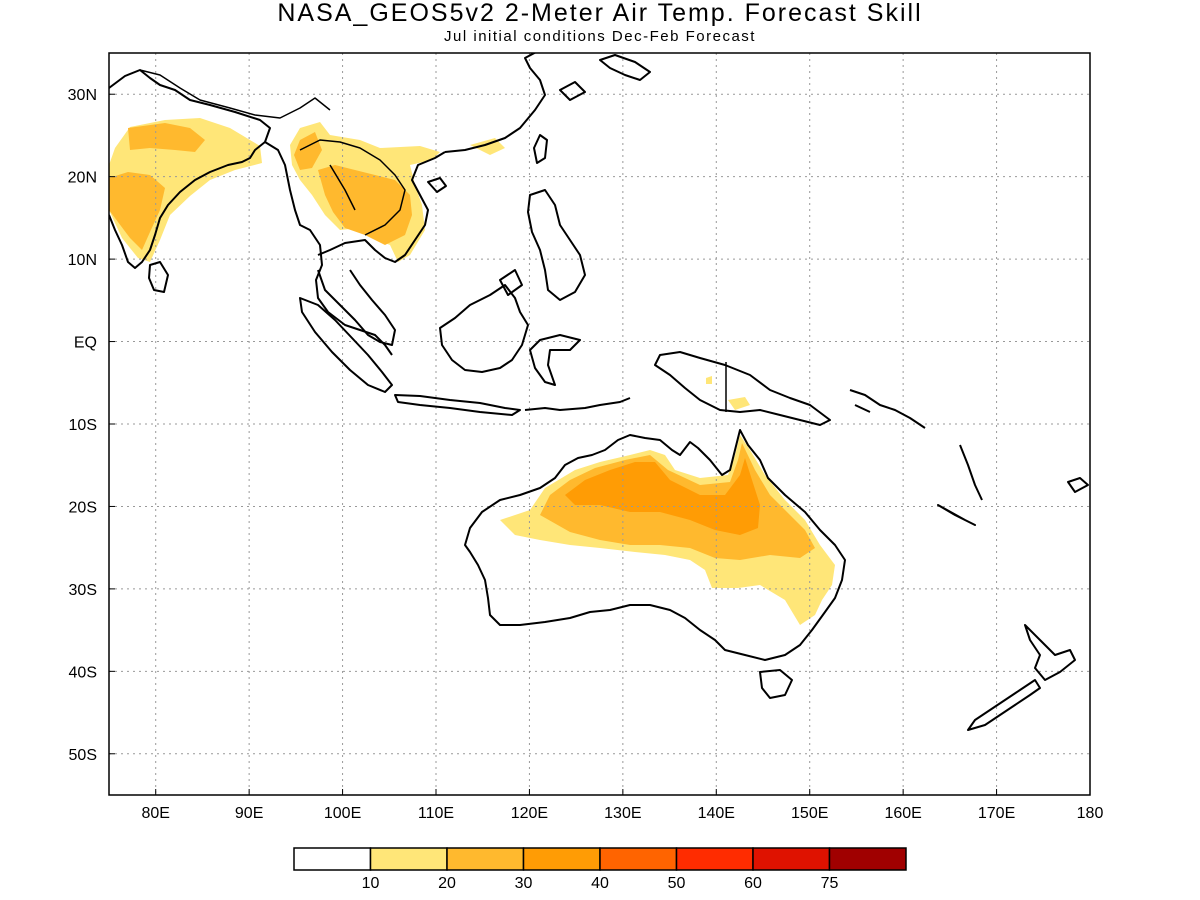 This screenshot has height=900, width=1200. What do you see at coordinates (85, 343) in the screenshot?
I see `tick-label-lat: EQ` at bounding box center [85, 343].